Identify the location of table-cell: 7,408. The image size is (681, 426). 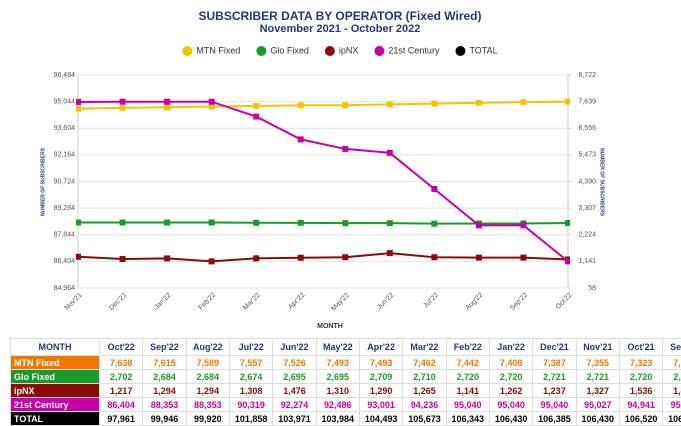
(511, 362).